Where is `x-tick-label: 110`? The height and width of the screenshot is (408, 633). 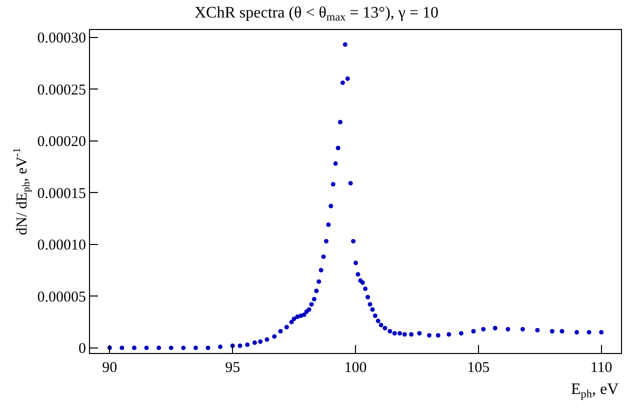 x-tick-label: 110 is located at coordinates (601, 368).